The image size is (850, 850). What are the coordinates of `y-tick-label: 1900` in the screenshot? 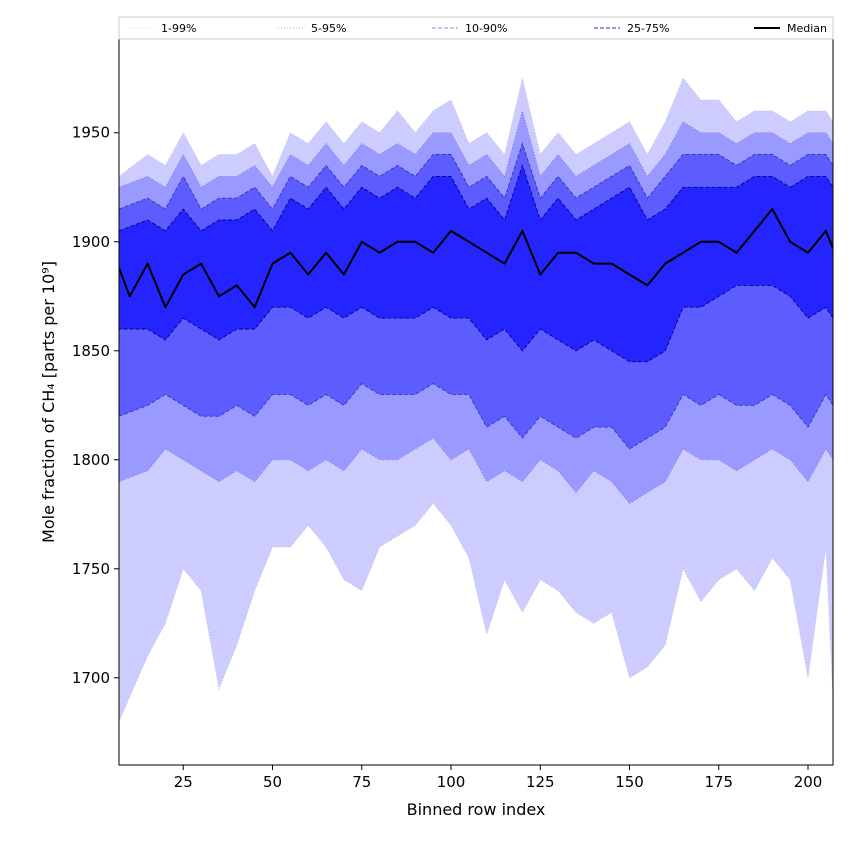 It's located at (91, 242).